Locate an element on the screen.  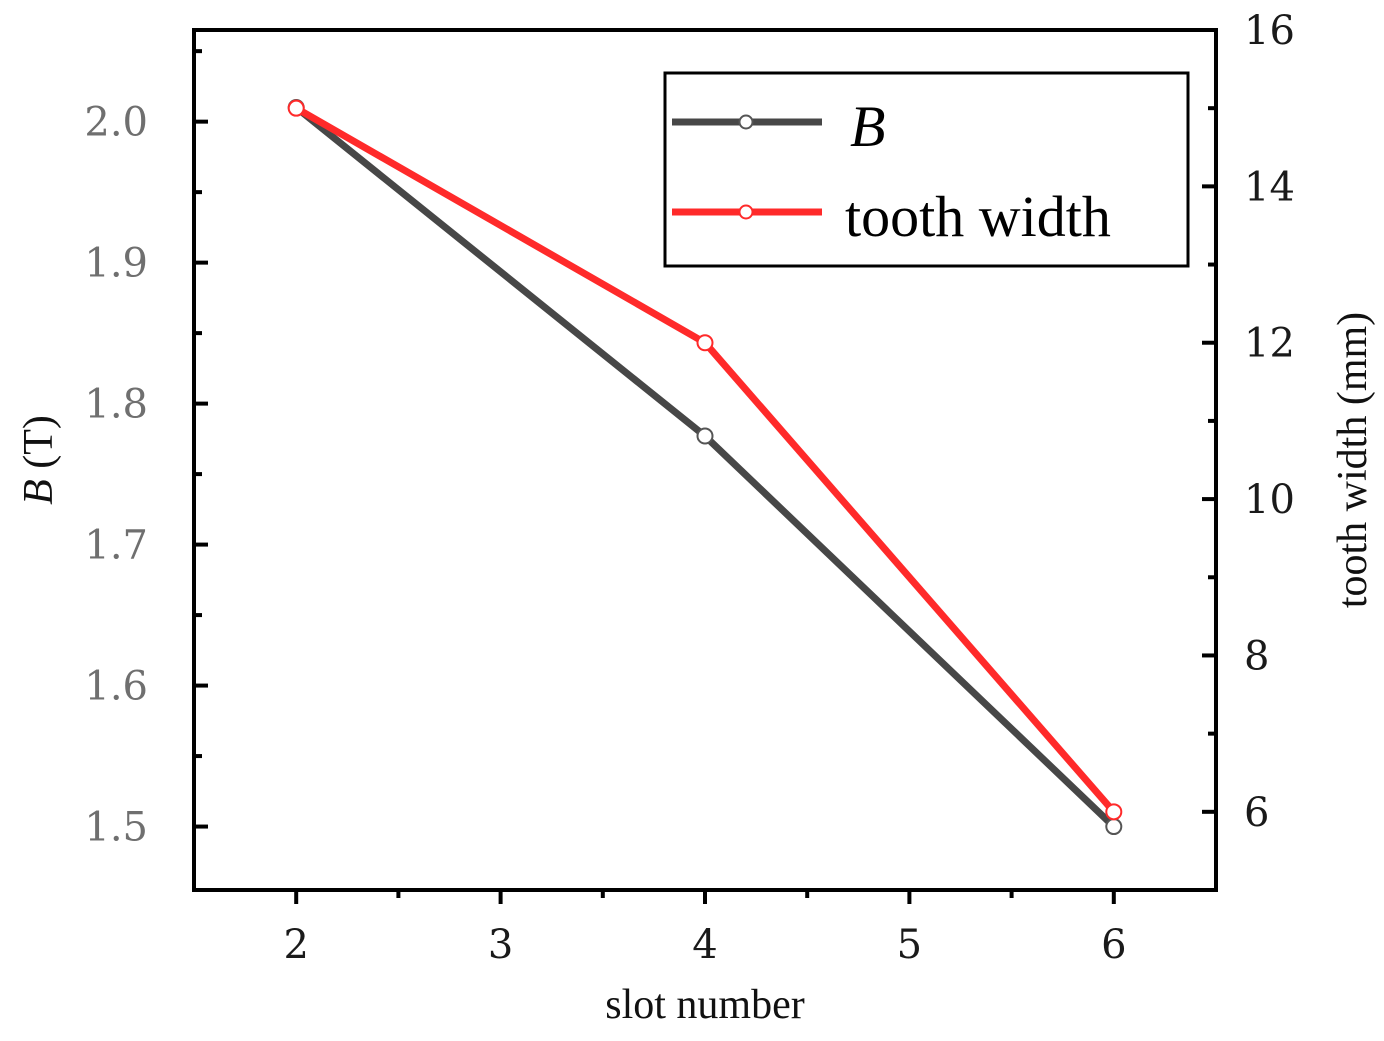
y-axis-title-unit: (T) is located at coordinates (39, 447).